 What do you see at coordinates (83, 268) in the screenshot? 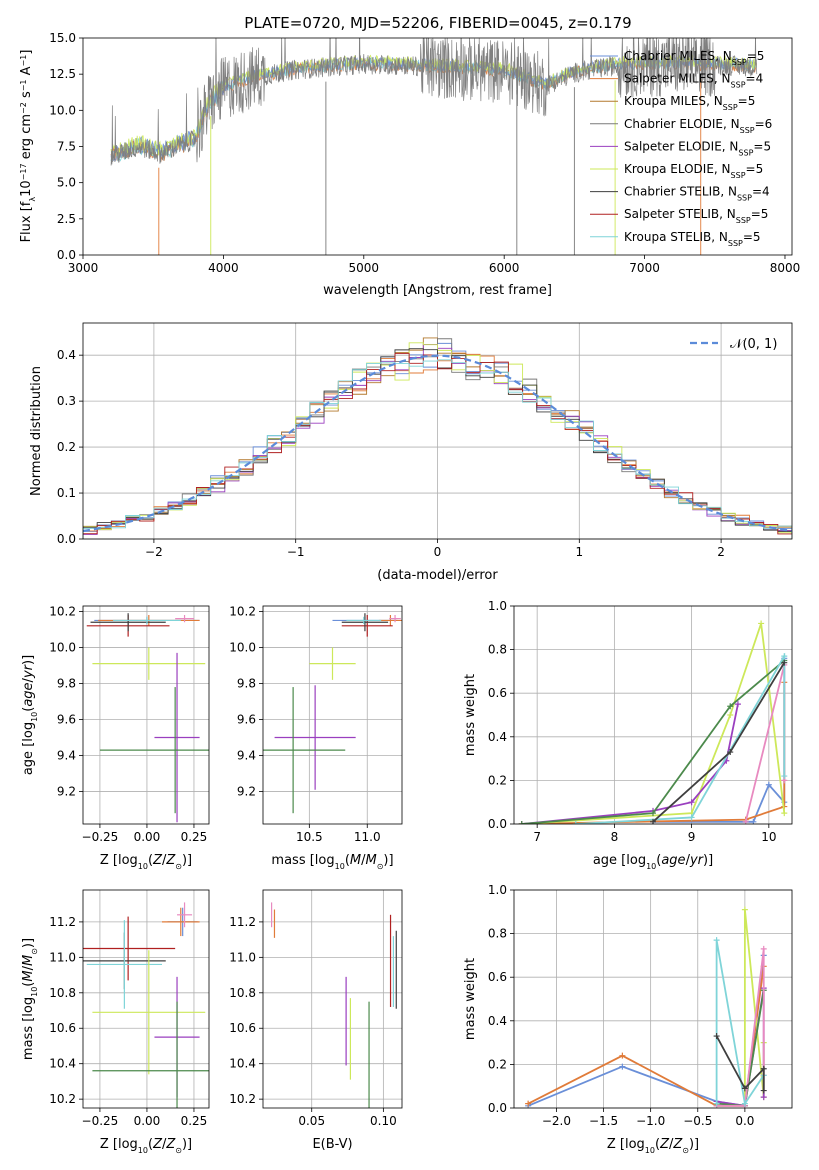
I see `x-tick-label: 3000` at bounding box center [83, 268].